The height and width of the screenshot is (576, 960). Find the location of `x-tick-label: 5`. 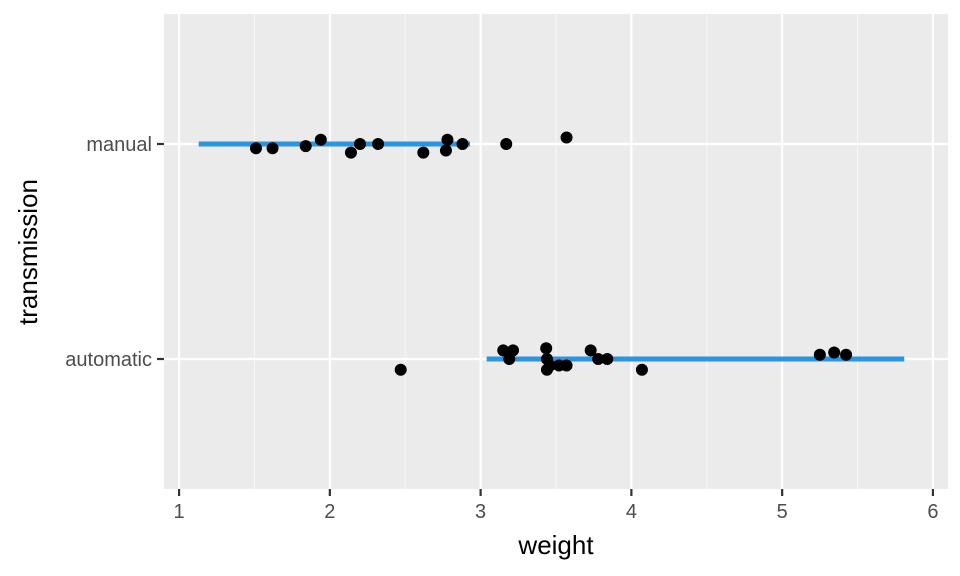

x-tick-label: 5 is located at coordinates (782, 512).